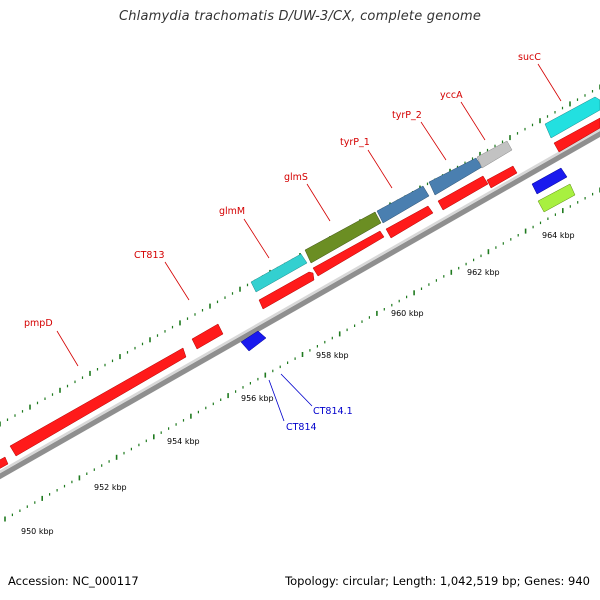 This screenshot has height=600, width=600. Describe the element at coordinates (73, 581) in the screenshot. I see `accession-text: Accession: NC_000117` at that location.